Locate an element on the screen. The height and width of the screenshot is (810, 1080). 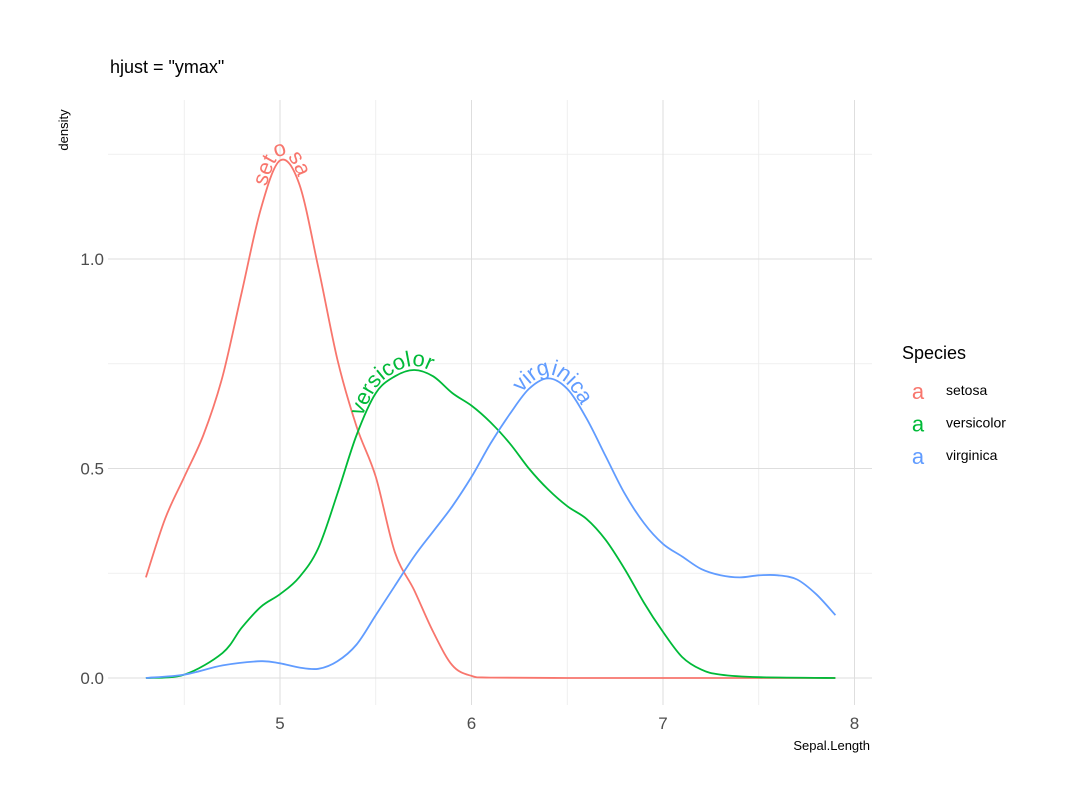
y-tick-label: 1.0 is located at coordinates (92, 259).